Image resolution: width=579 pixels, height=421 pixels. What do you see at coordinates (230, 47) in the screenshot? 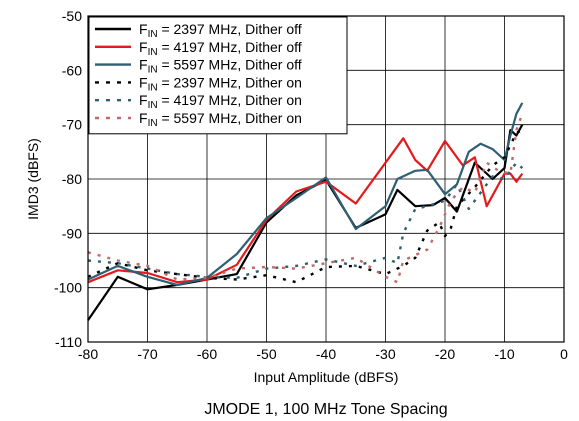
I see `legend-label-rest: = 4197 MHz, Dither off` at bounding box center [230, 47].